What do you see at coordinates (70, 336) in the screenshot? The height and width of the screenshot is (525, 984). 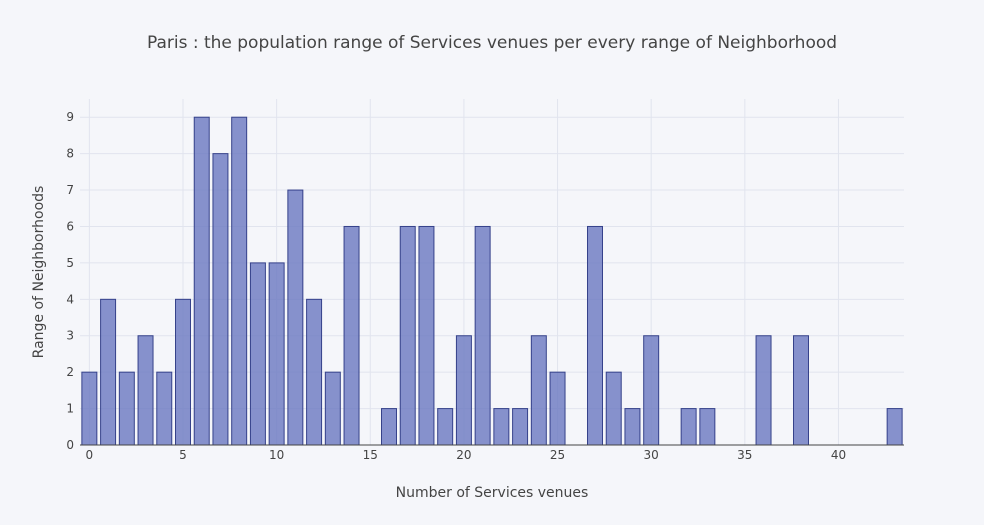 I see `y-tick-label: 3` at bounding box center [70, 336].